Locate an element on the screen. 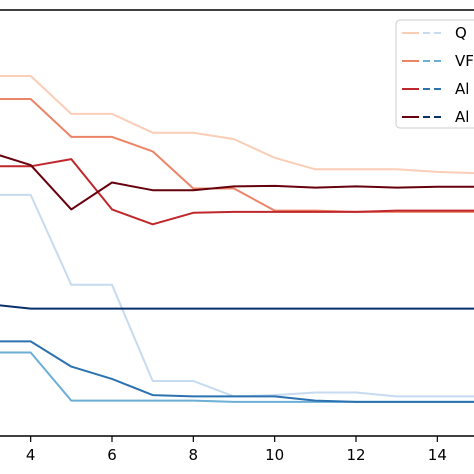 Image resolution: width=474 pixels, height=474 pixels. legend-label: VF is located at coordinates (464, 61).